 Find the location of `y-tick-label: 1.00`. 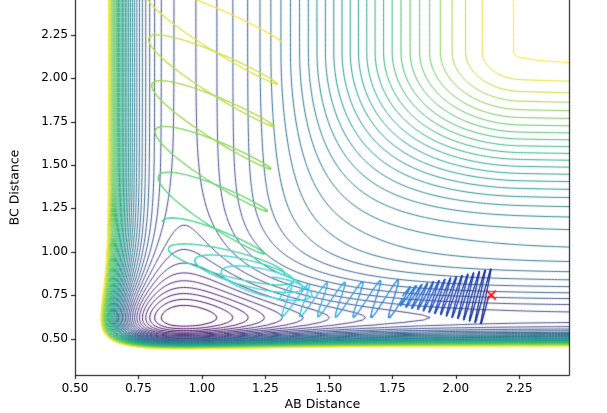

y-tick-label: 1.00 is located at coordinates (54, 250).